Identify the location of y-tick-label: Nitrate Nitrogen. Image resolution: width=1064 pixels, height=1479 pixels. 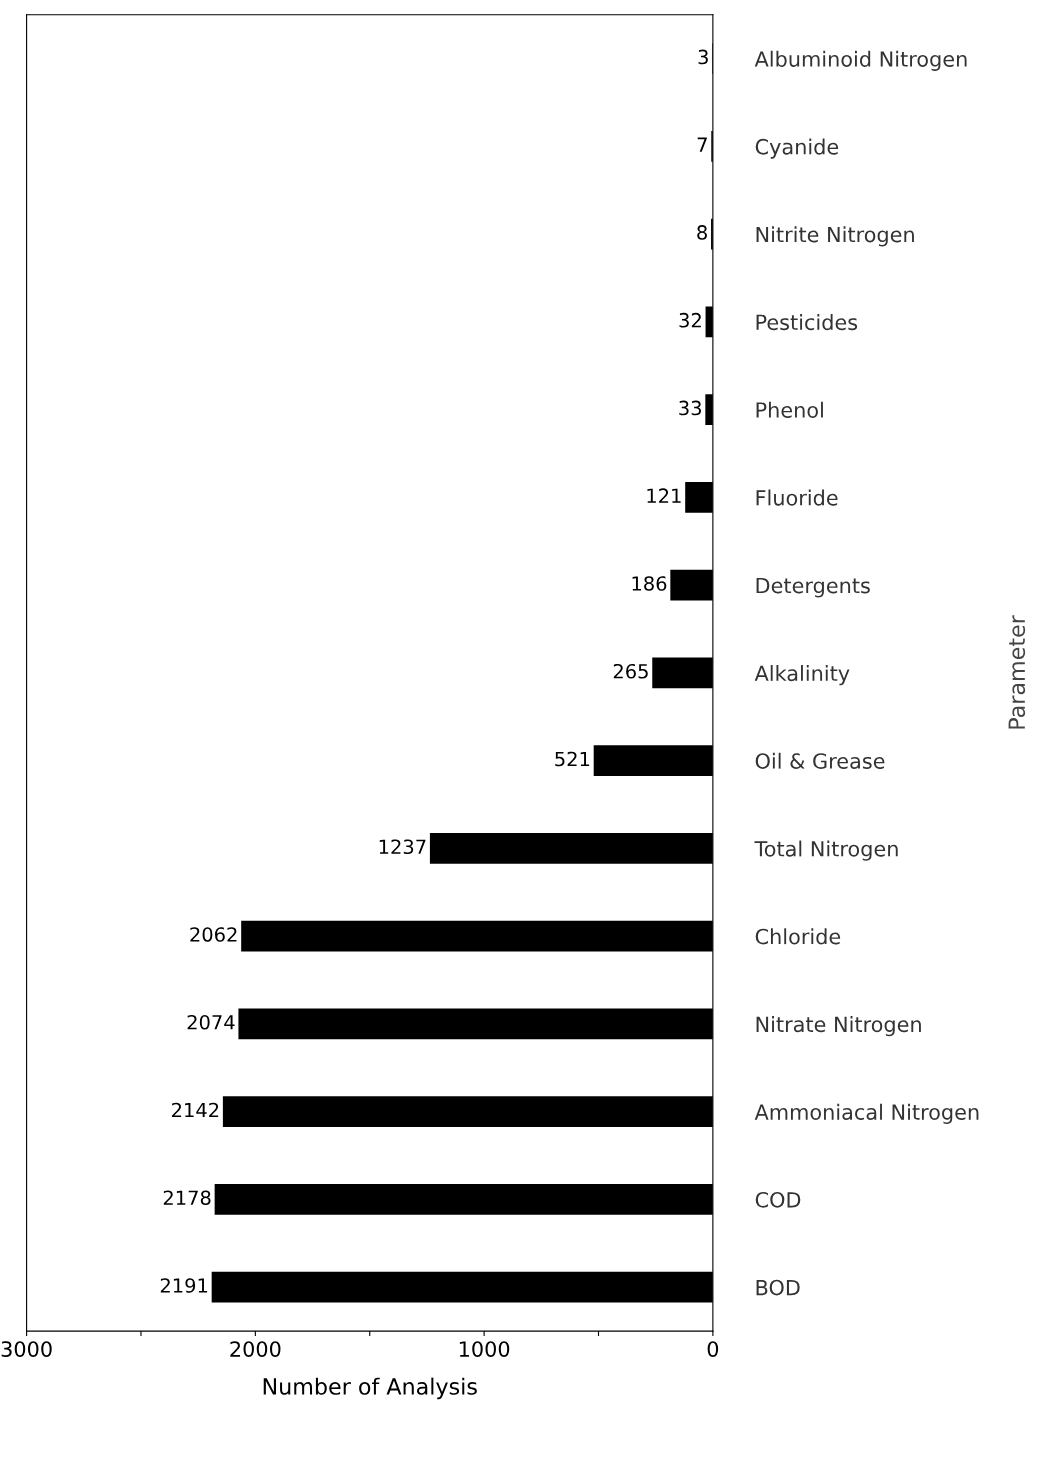
(838, 1026).